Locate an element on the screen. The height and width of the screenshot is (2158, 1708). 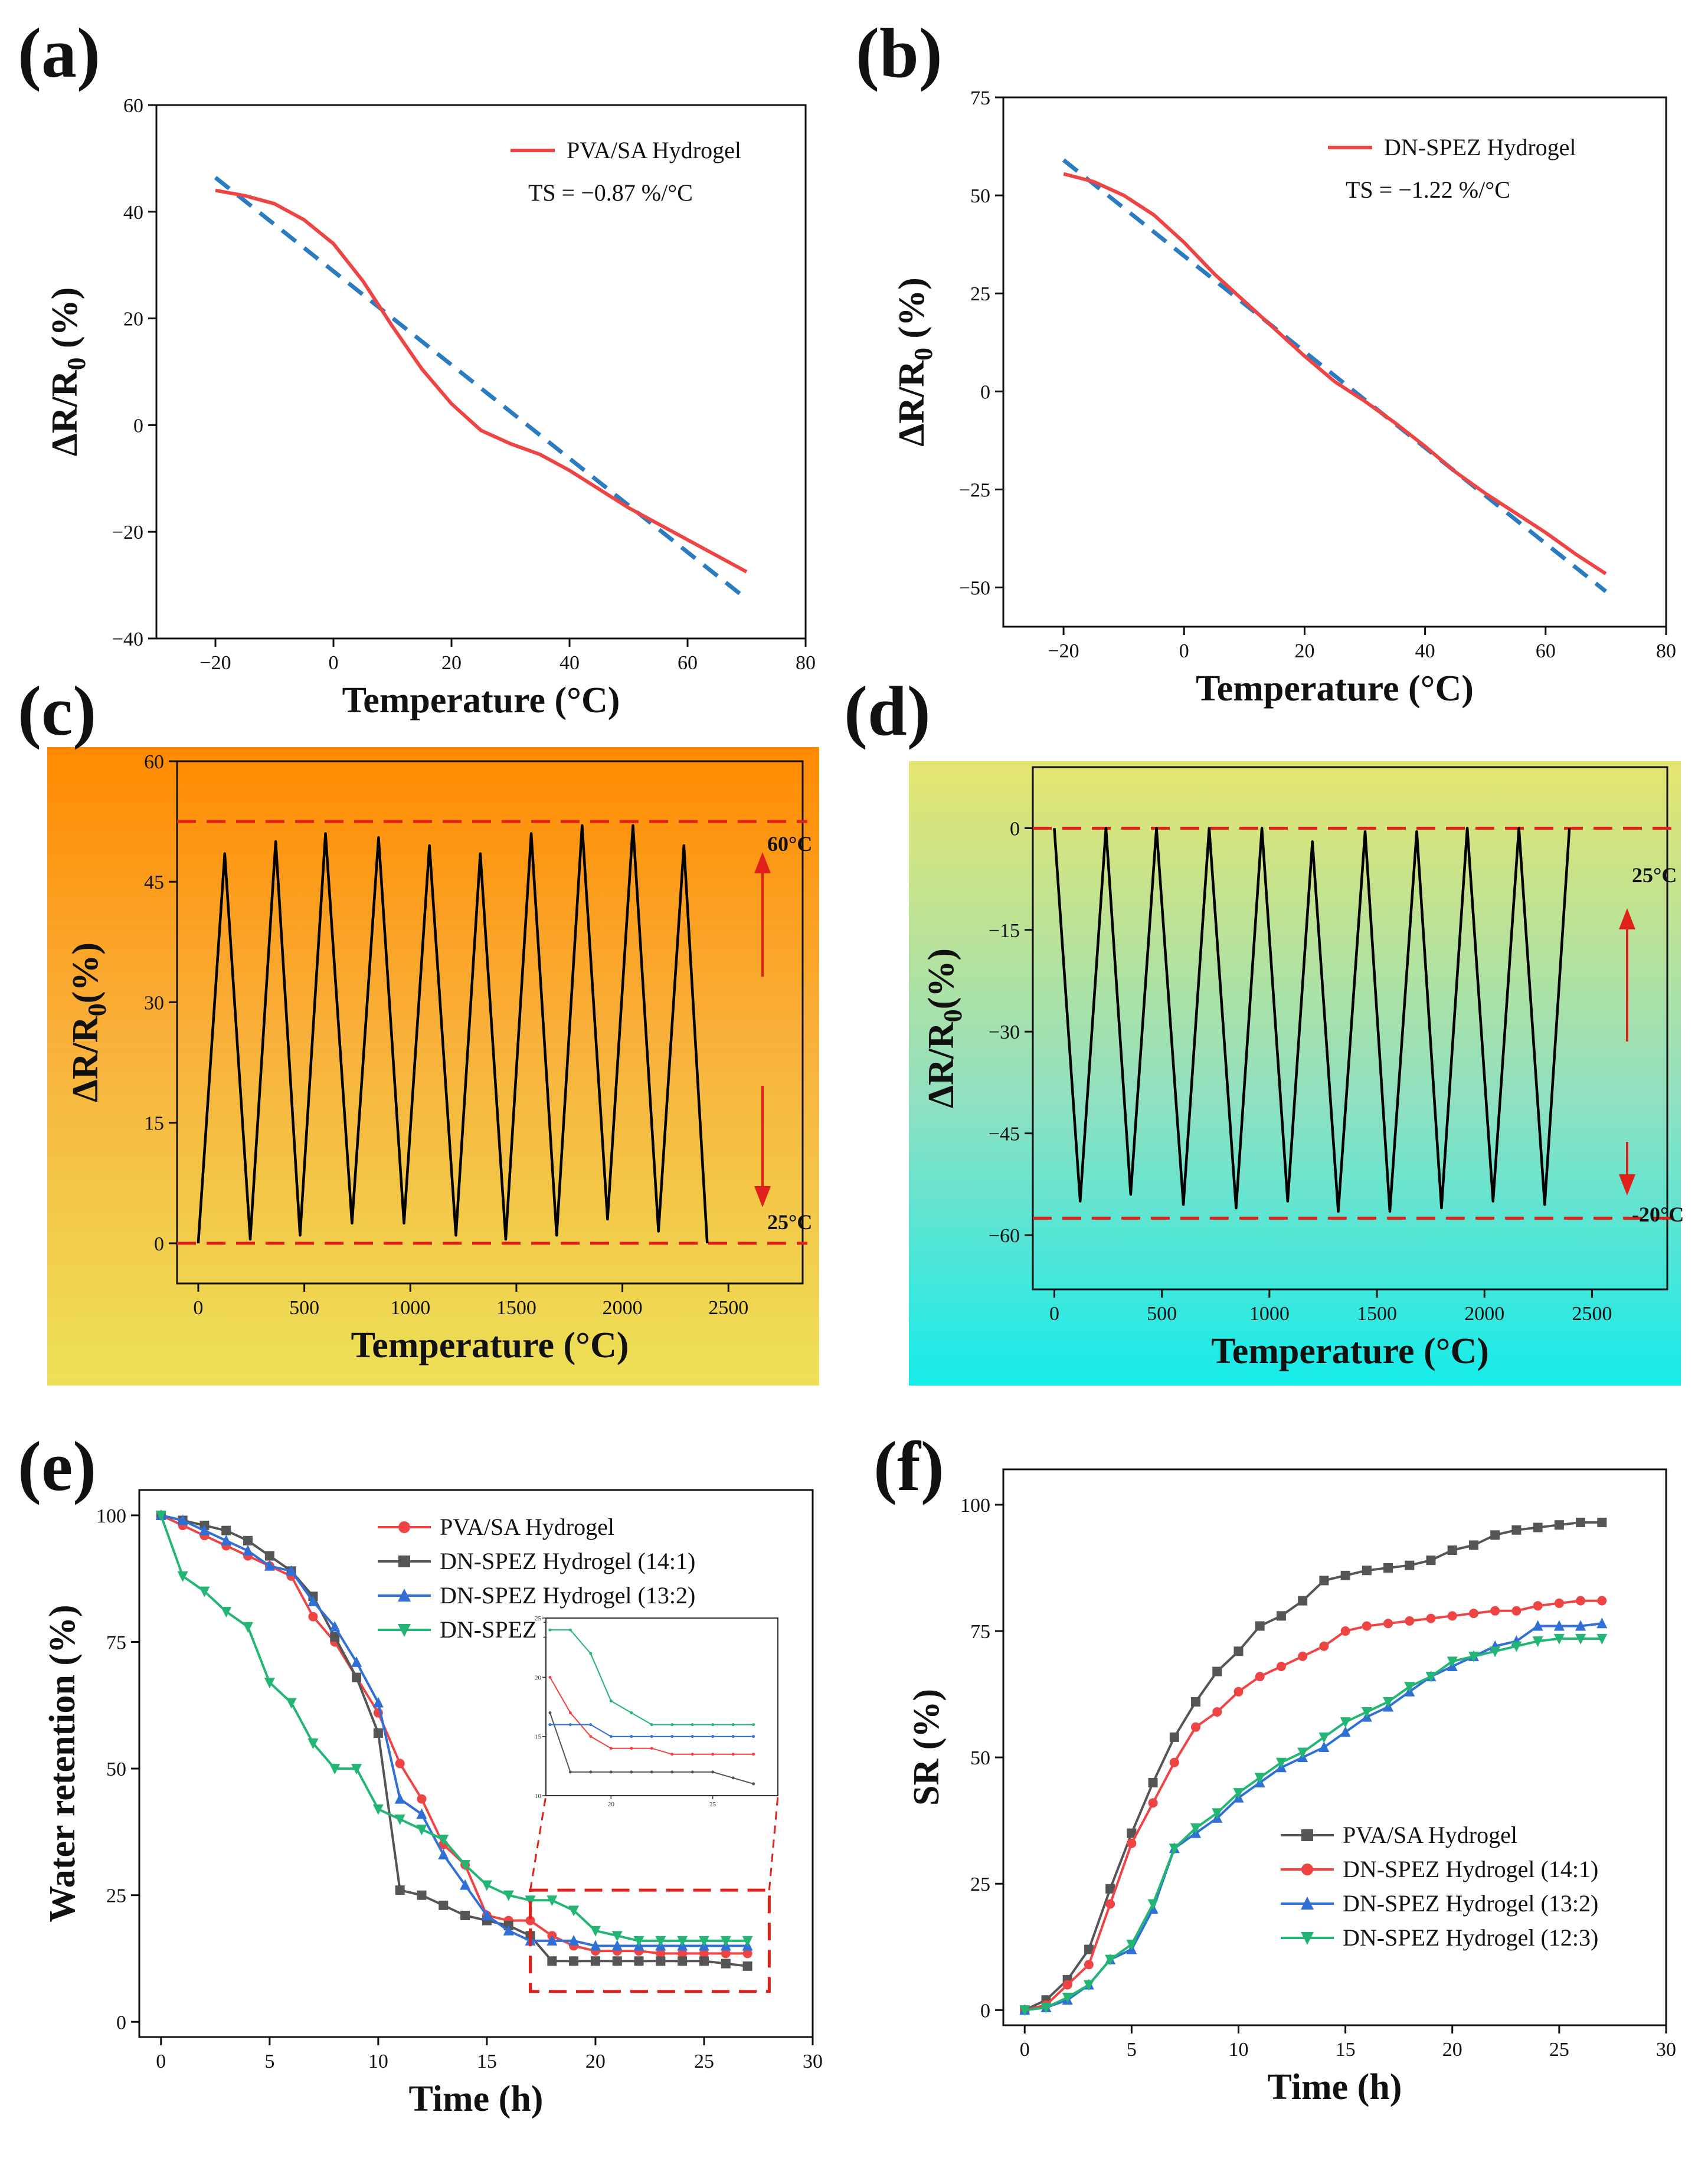
x-tick-label: 60 is located at coordinates (688, 663).